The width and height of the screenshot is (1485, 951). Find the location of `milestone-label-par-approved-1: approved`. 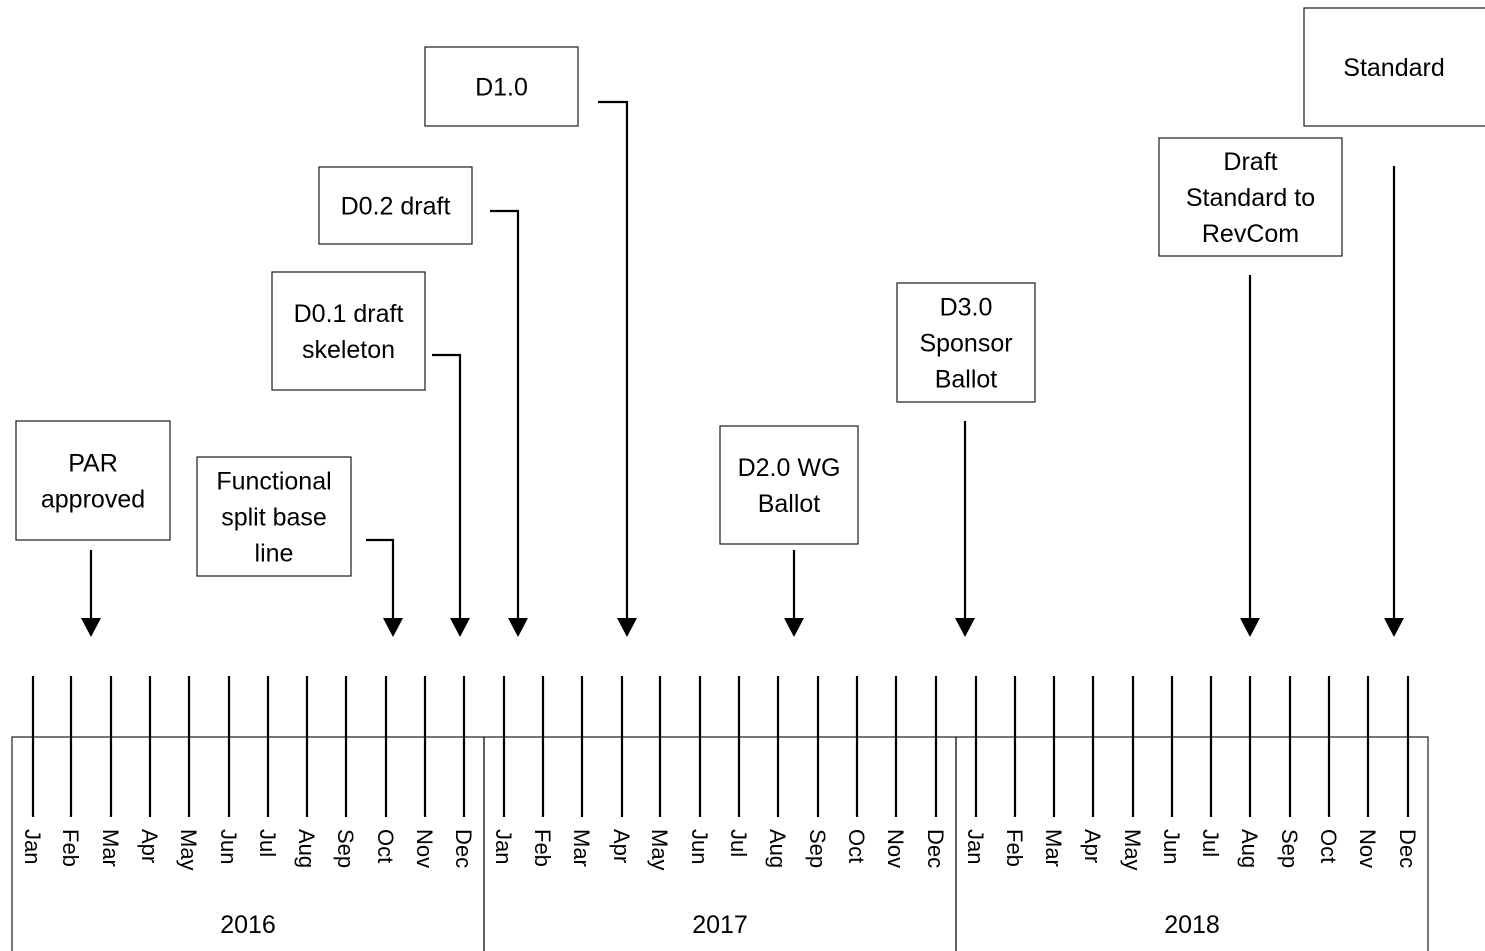

milestone-label-par-approved-1: approved is located at coordinates (93, 500).